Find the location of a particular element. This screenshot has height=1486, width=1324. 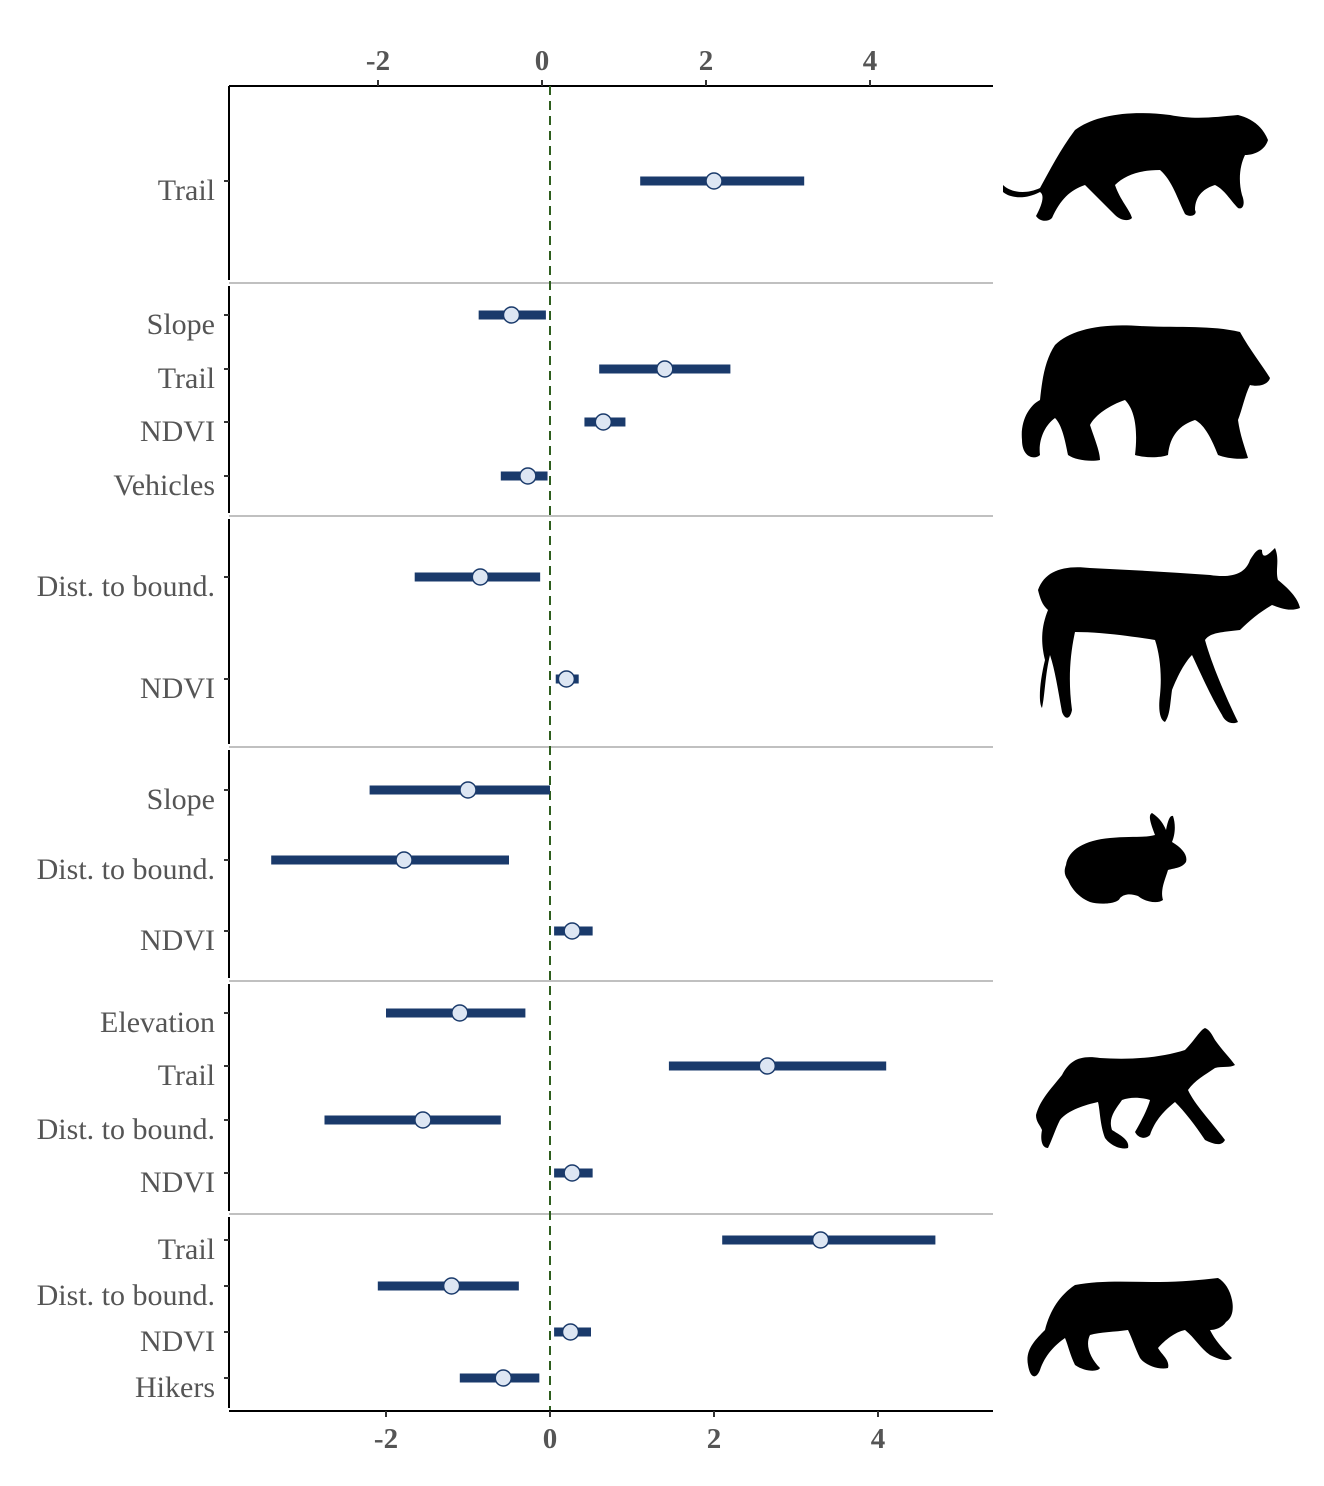

top-tick-label: 4 is located at coordinates (870, 61).